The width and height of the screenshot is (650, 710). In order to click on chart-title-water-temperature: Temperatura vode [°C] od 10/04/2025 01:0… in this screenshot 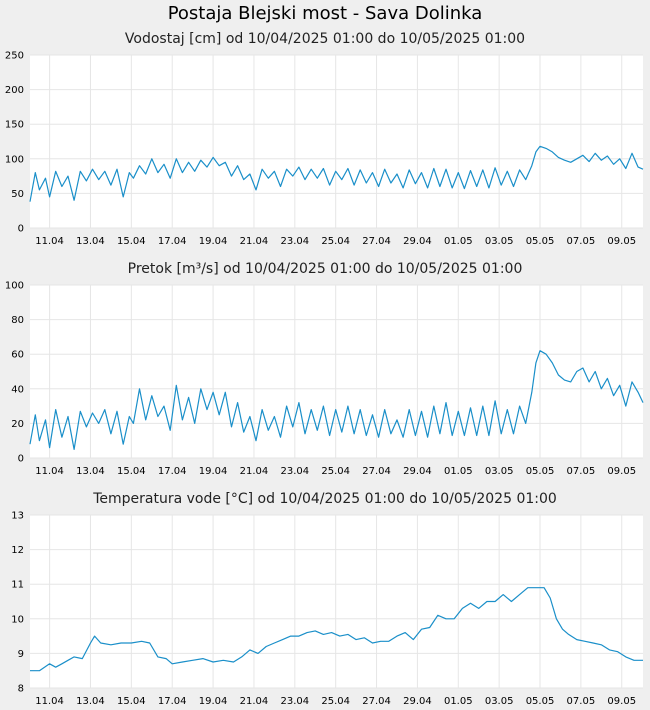, I will do `click(325, 499)`.